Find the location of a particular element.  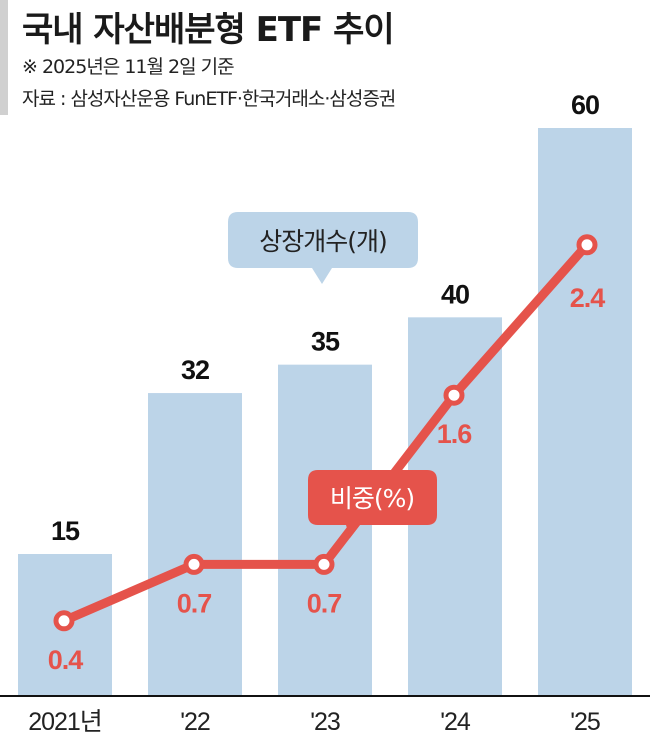

side-accent-bar is located at coordinates (4, 57).